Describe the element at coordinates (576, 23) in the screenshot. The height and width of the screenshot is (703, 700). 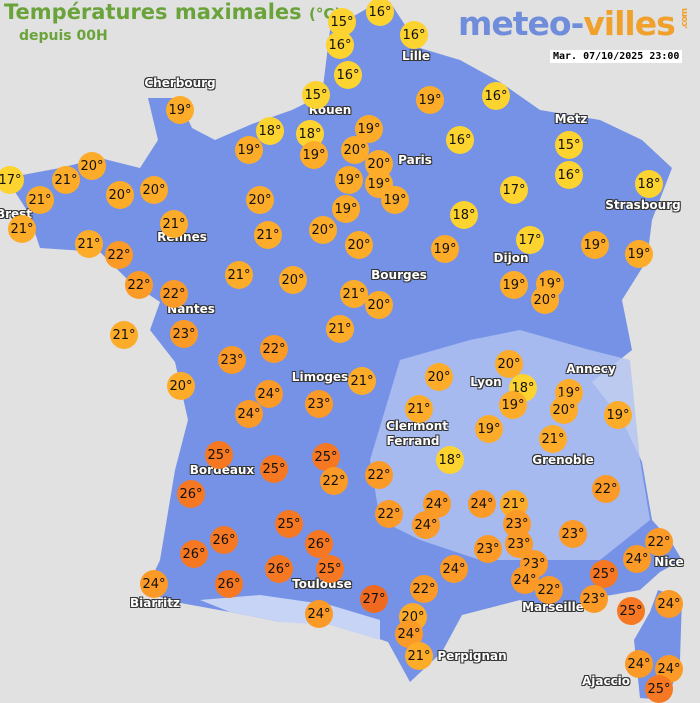
I see `meteo-villes-logo: meteo-villes .com` at that location.